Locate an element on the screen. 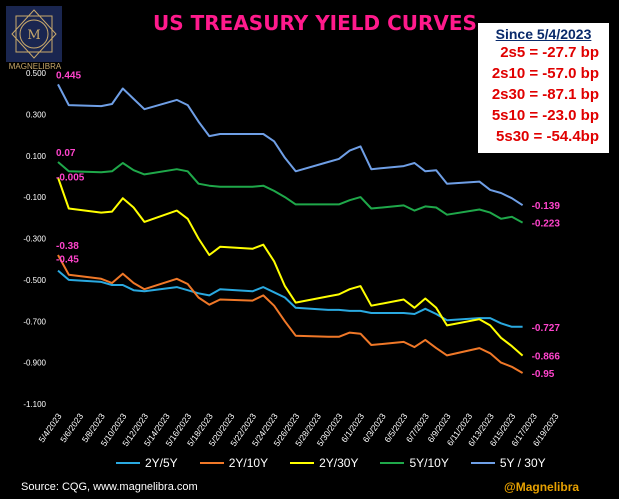  y-tick-label: -1.100 is located at coordinates (34, 404).